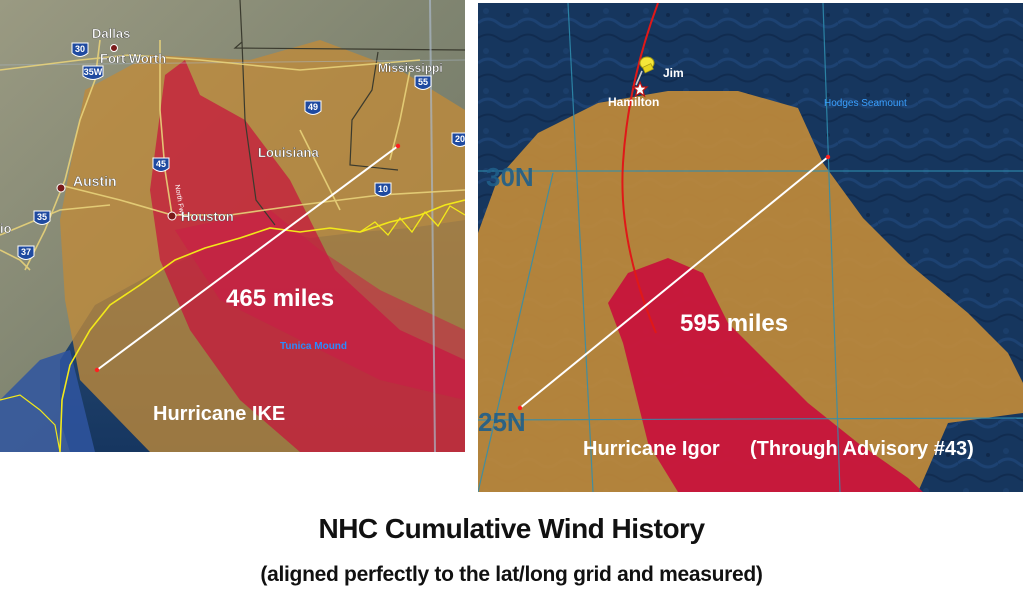 Image resolution: width=1023 pixels, height=603 pixels. What do you see at coordinates (30, 423) in the screenshot?
I see `coastline-south` at bounding box center [30, 423].